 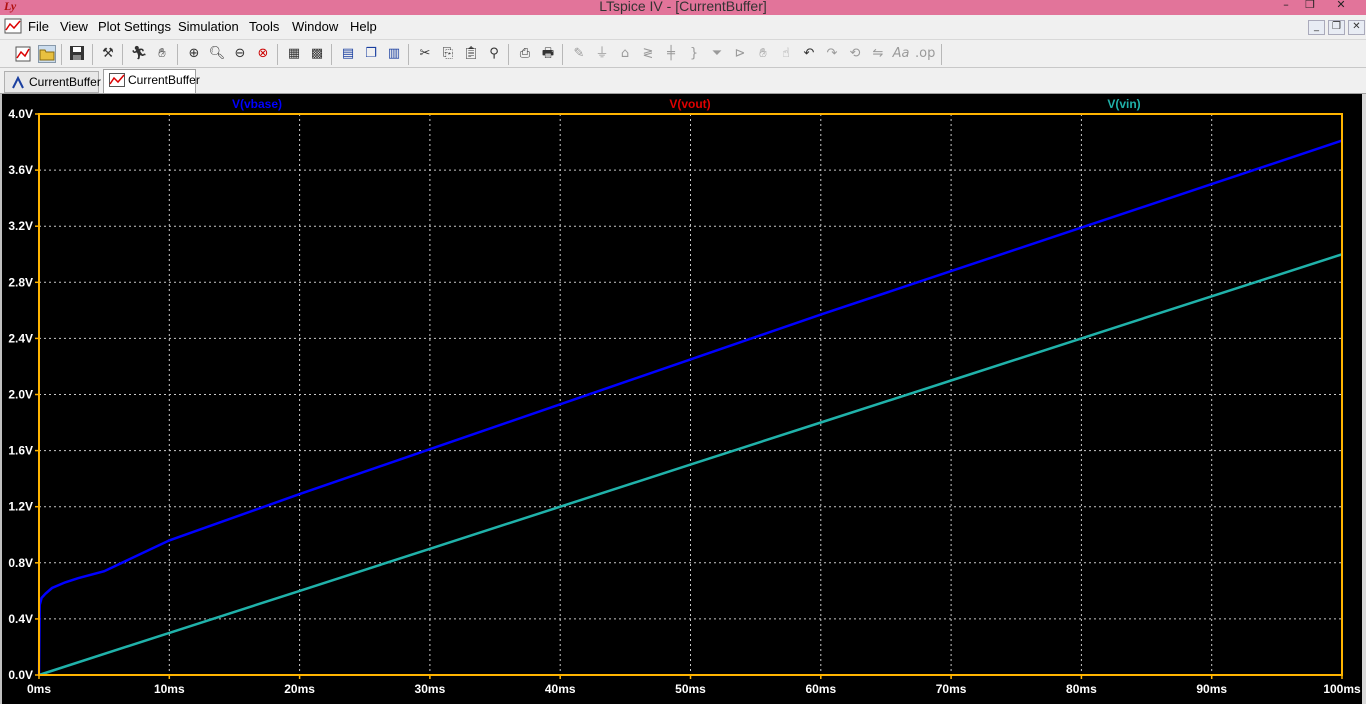 I want to click on y-tick-label: 2.8V, so click(x=20, y=282).